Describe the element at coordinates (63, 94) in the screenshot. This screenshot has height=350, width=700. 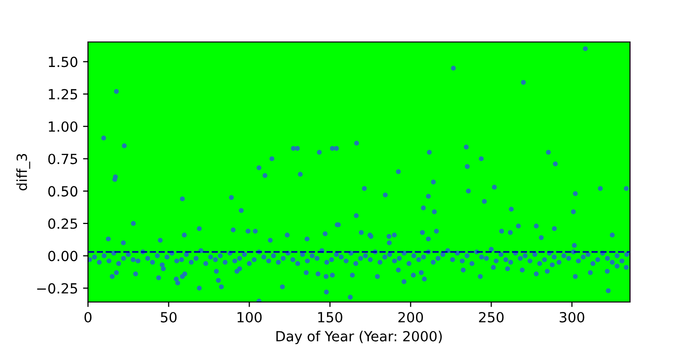
I see `y-tick-label: 1.25` at that location.